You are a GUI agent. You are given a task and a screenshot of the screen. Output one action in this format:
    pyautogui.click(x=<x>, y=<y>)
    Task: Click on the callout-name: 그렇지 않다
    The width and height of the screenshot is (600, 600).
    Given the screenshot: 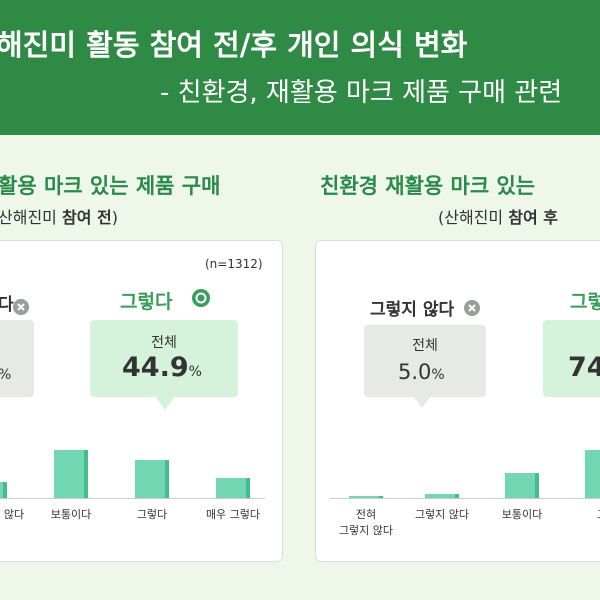 What is the action you would take?
    pyautogui.click(x=412, y=310)
    